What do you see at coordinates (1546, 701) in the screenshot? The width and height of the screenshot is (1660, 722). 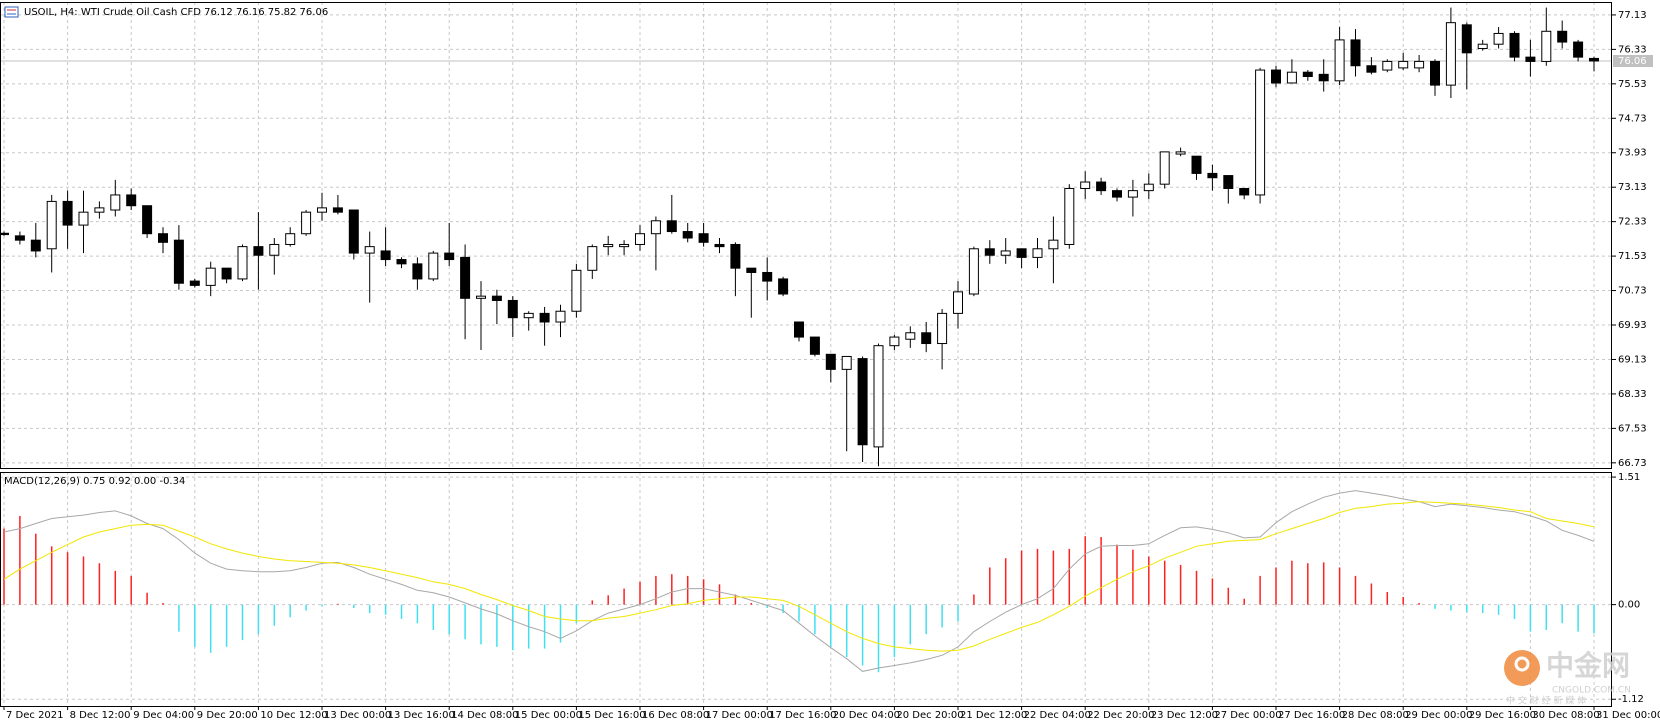 I see `watermark-slogan: 中 文 财 经 新 媒 体` at bounding box center [1546, 701].